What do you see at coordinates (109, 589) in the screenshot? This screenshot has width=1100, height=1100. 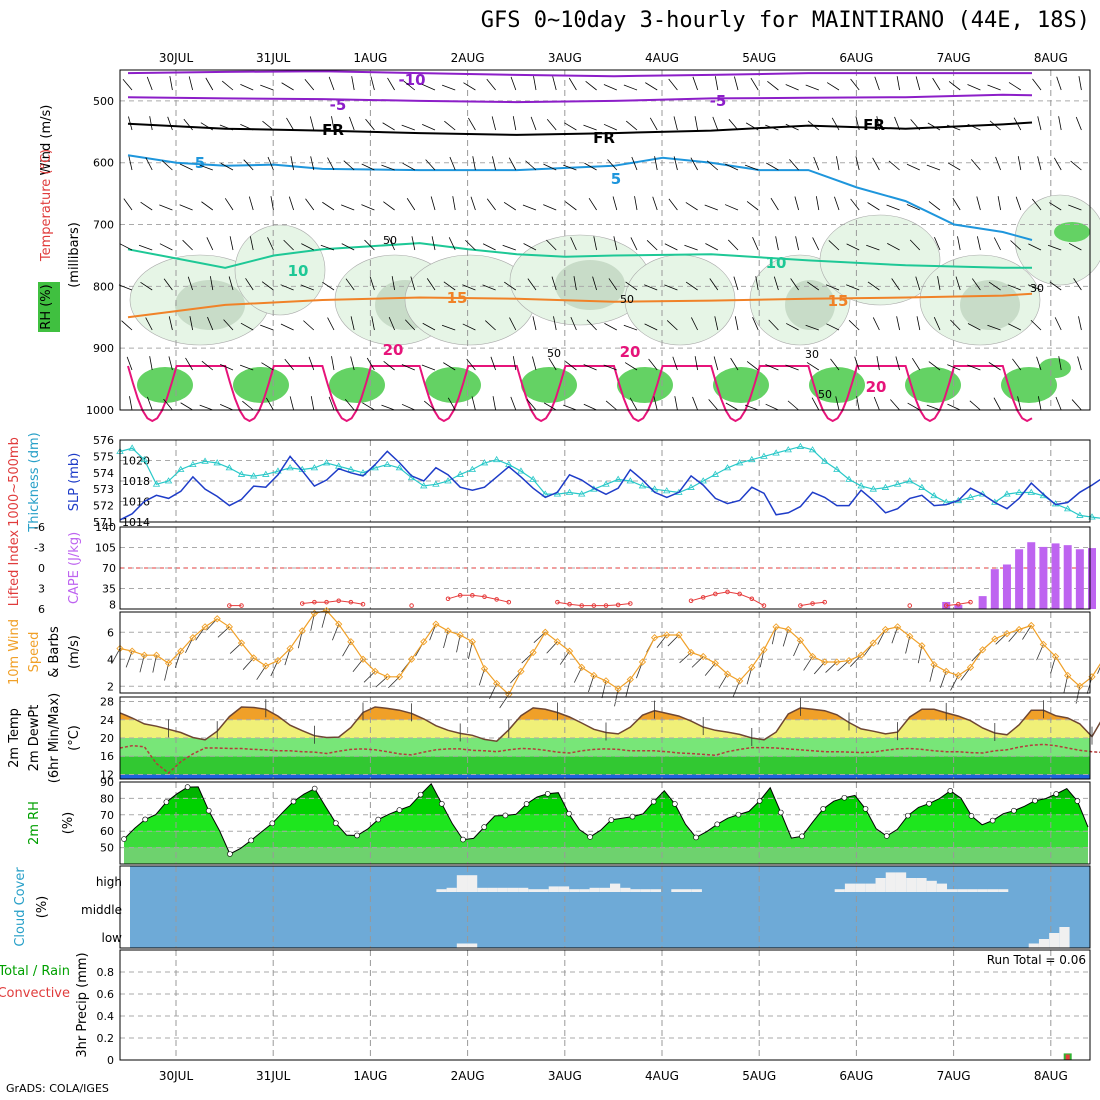 I see `cape-tick: 35` at bounding box center [109, 589].